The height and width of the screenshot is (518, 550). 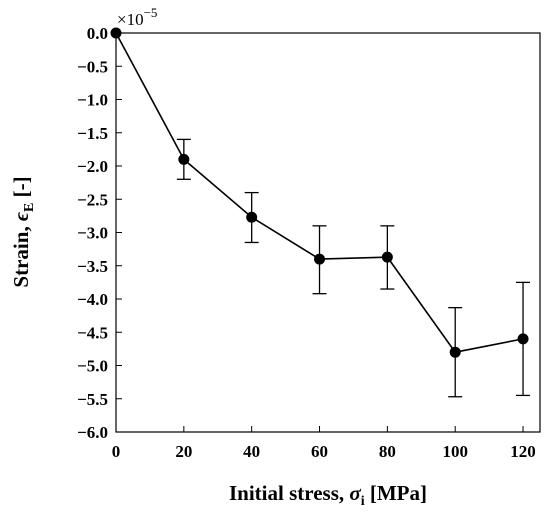 What do you see at coordinates (92, 133) in the screenshot?
I see `y-tick-label: −1.5` at bounding box center [92, 133].